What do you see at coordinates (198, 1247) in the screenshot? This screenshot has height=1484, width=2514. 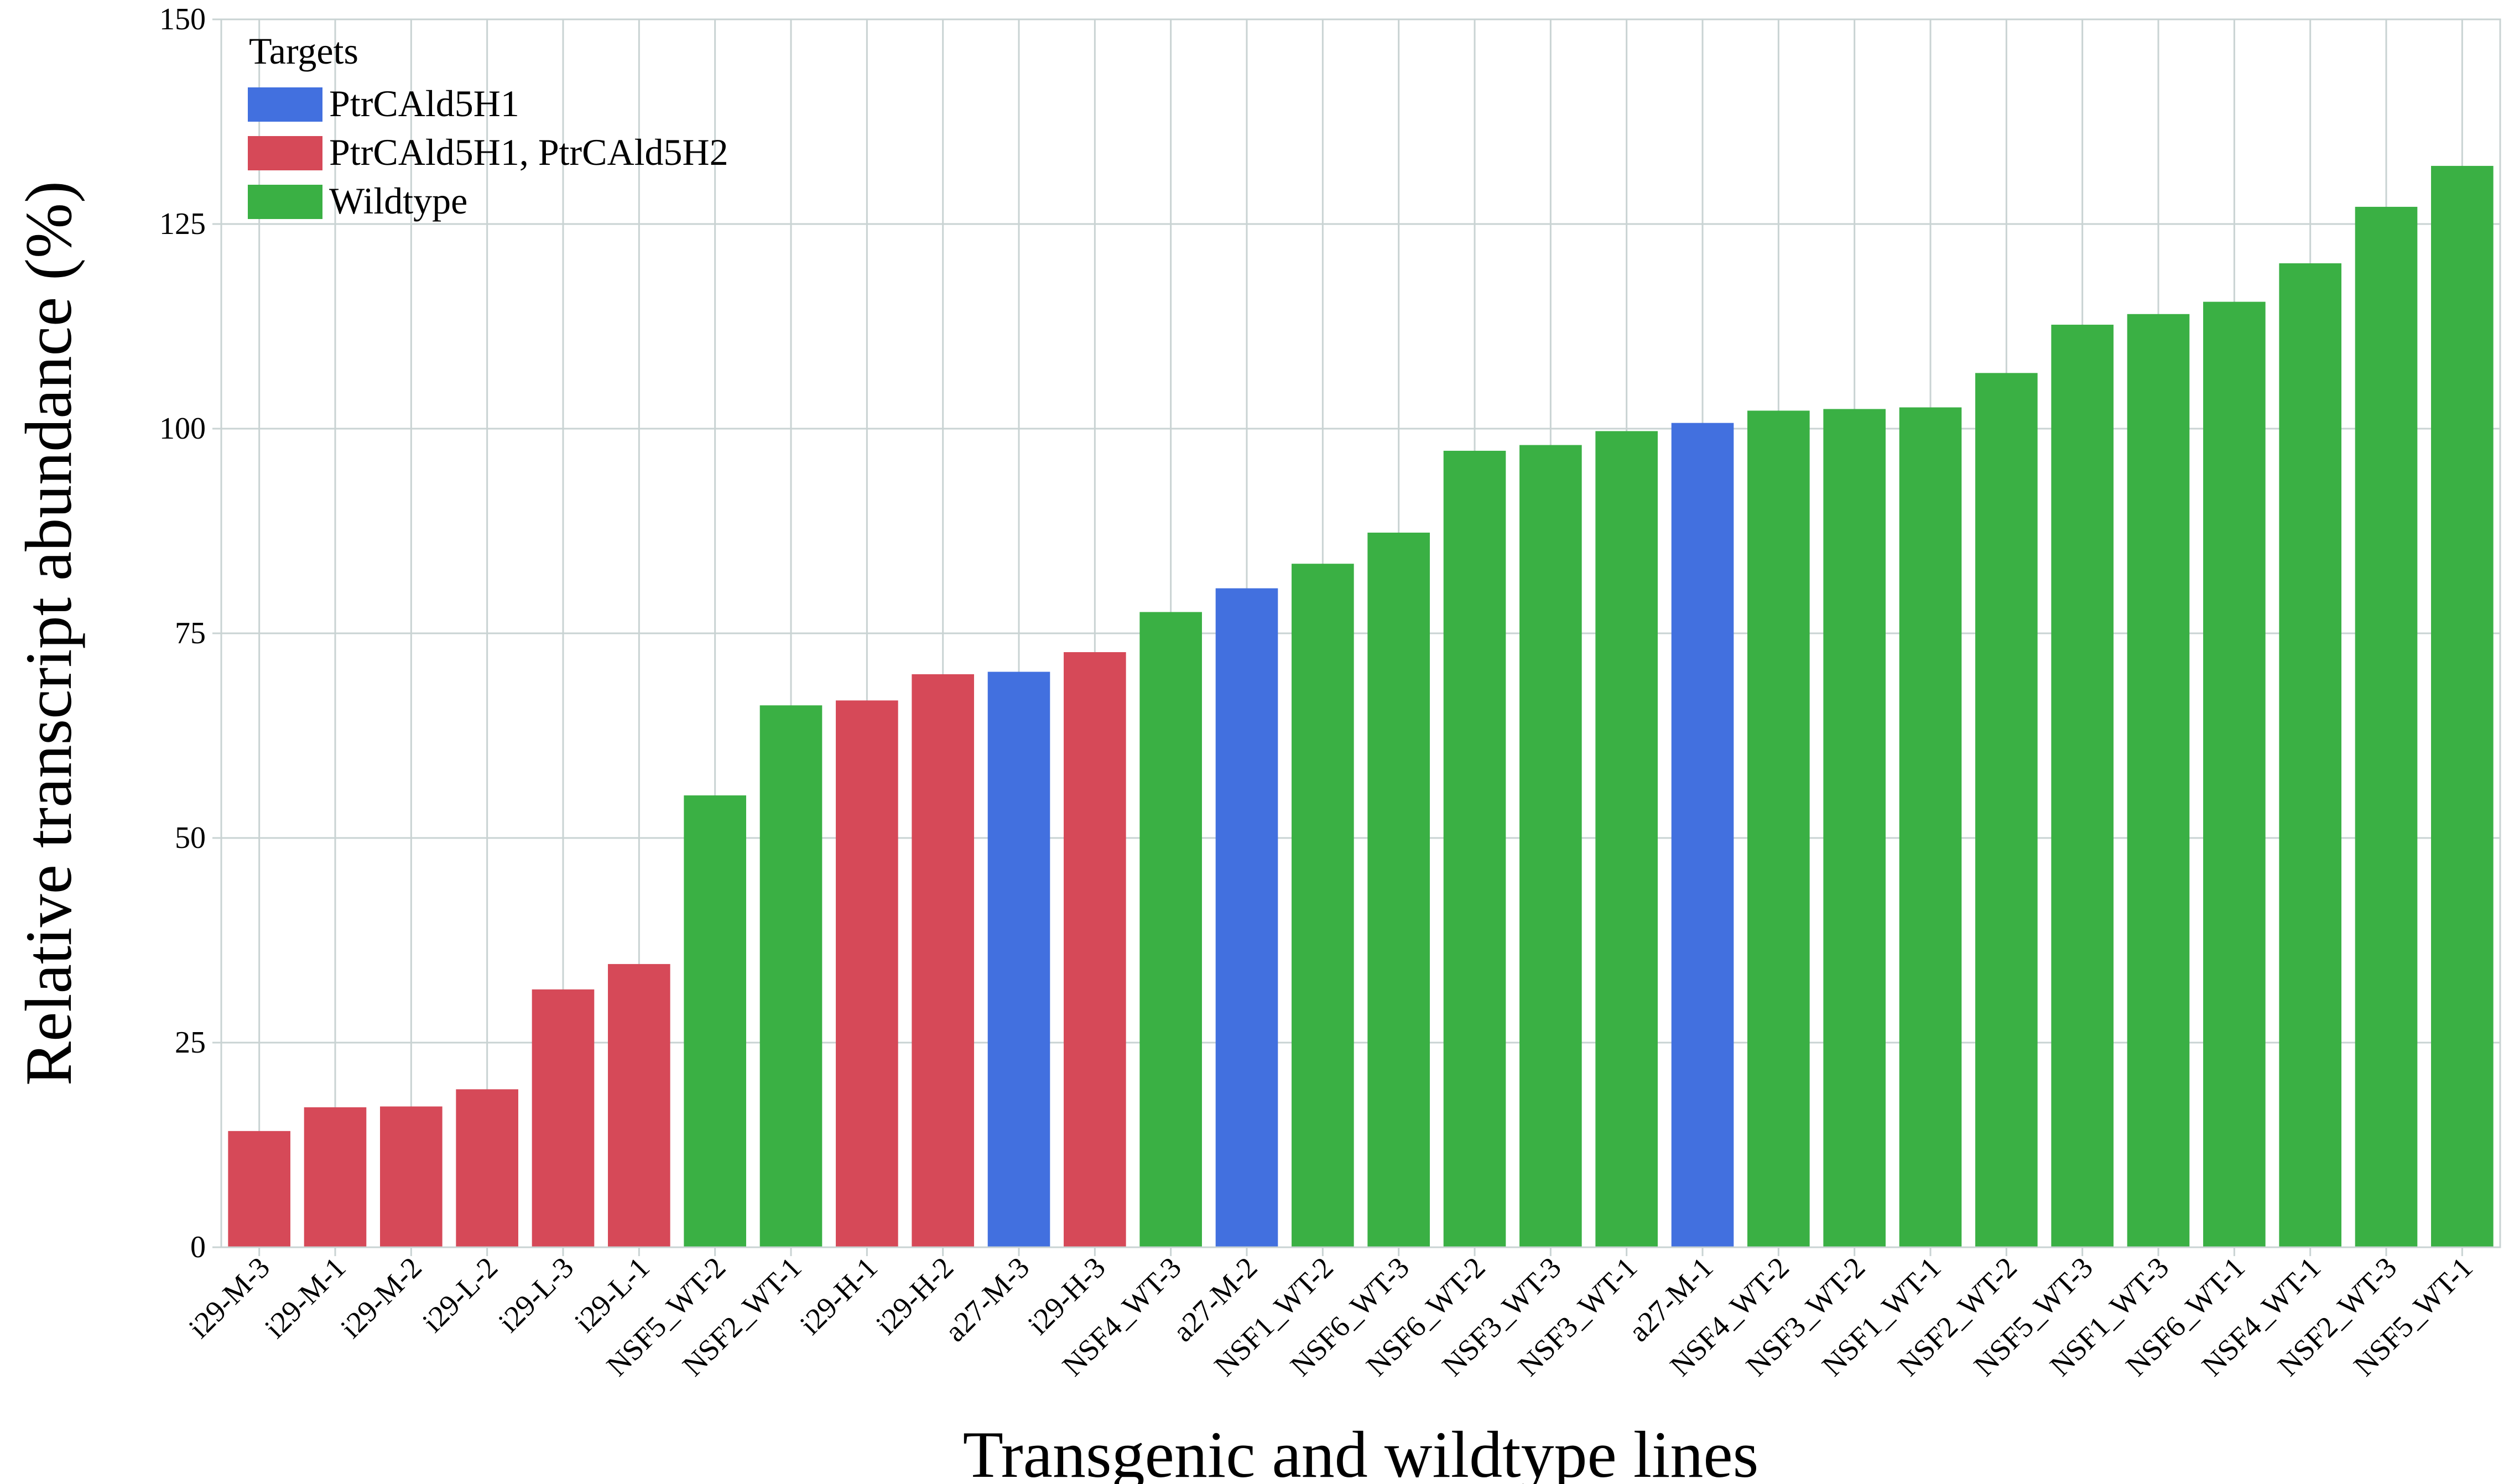 I see `y-tick-label: 0` at bounding box center [198, 1247].